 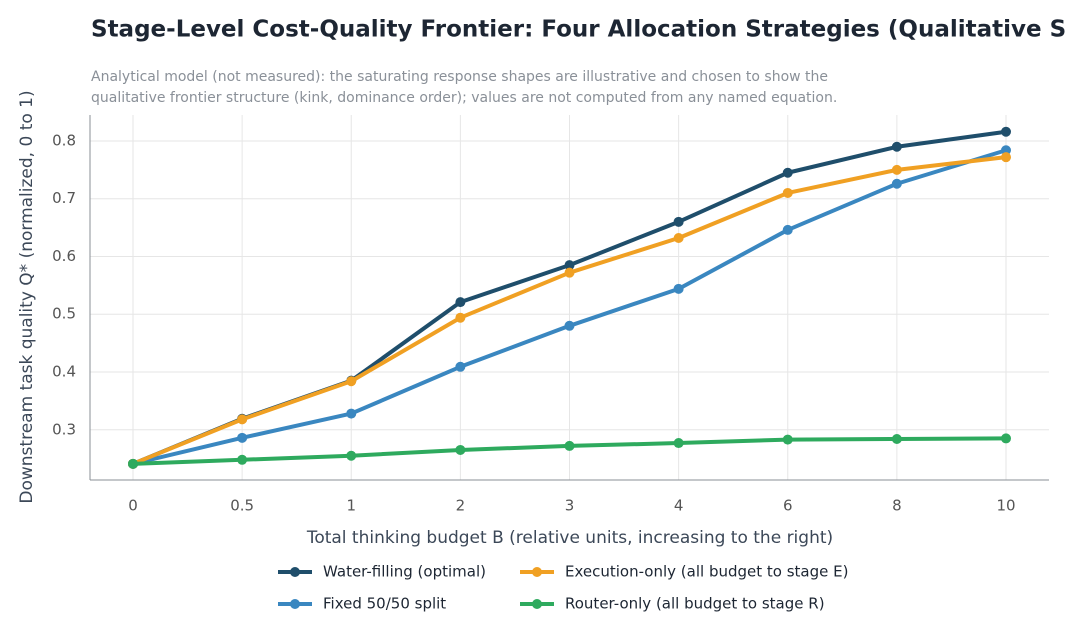 I want to click on y-tick-label: 0.8, so click(x=64, y=140).